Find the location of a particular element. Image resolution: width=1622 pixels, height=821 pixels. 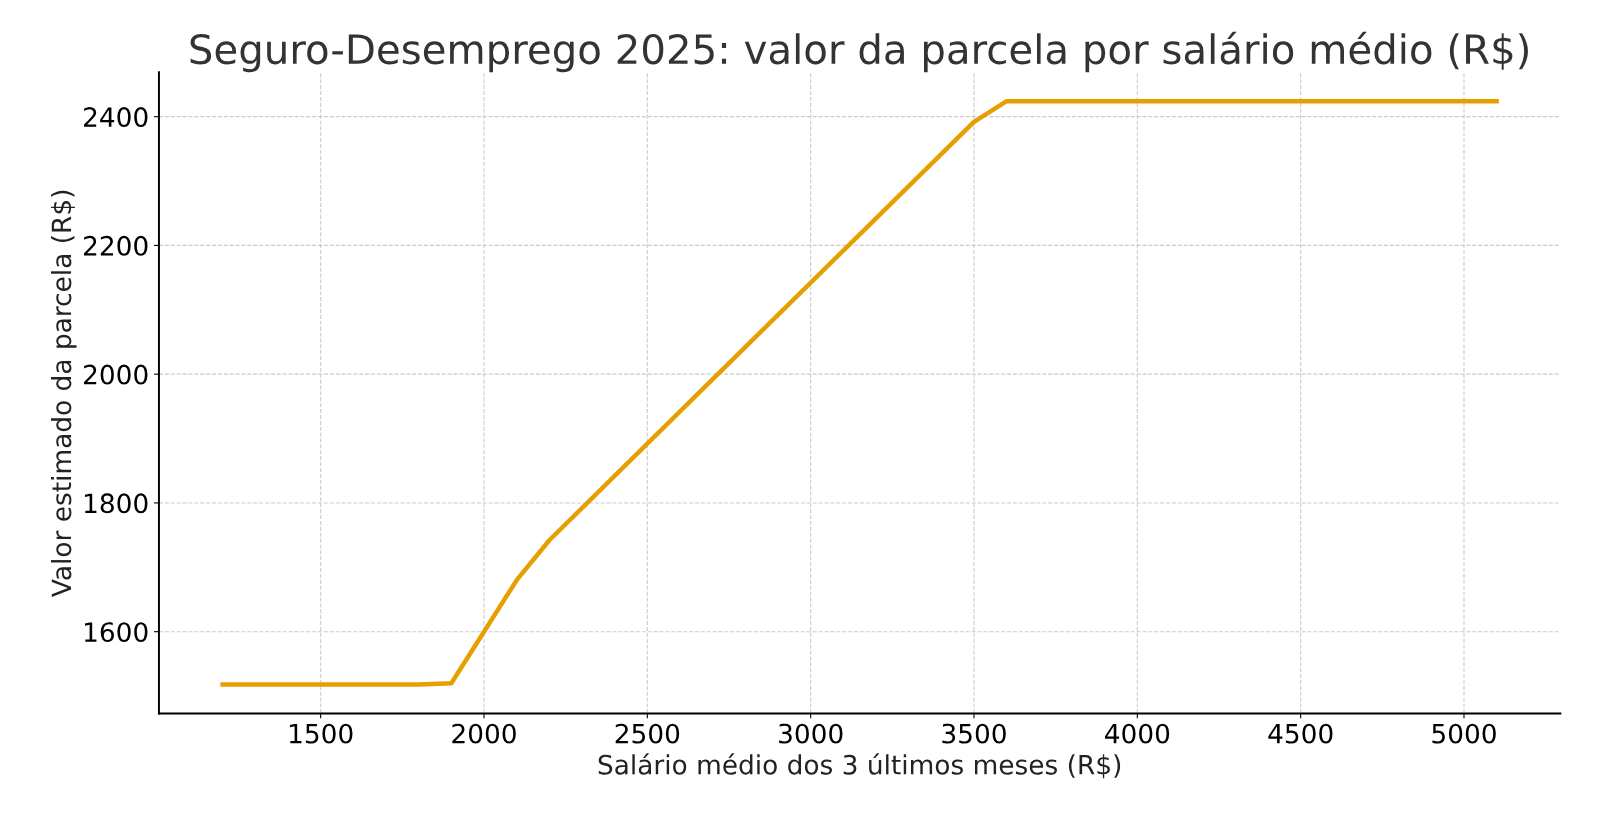

x-tick-label: 2000 is located at coordinates (484, 733).